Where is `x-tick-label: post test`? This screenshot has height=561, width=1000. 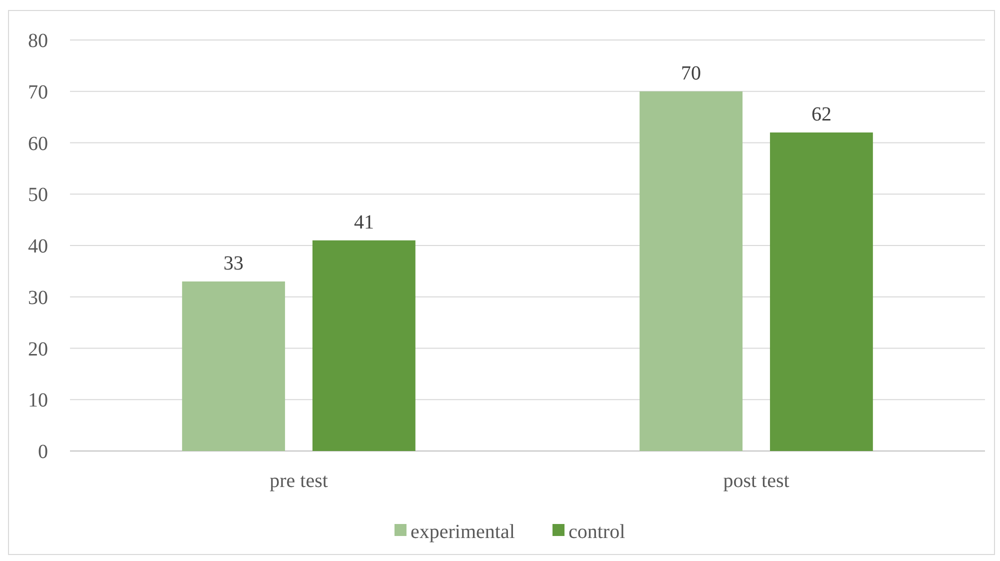
x-tick-label: post test is located at coordinates (756, 481).